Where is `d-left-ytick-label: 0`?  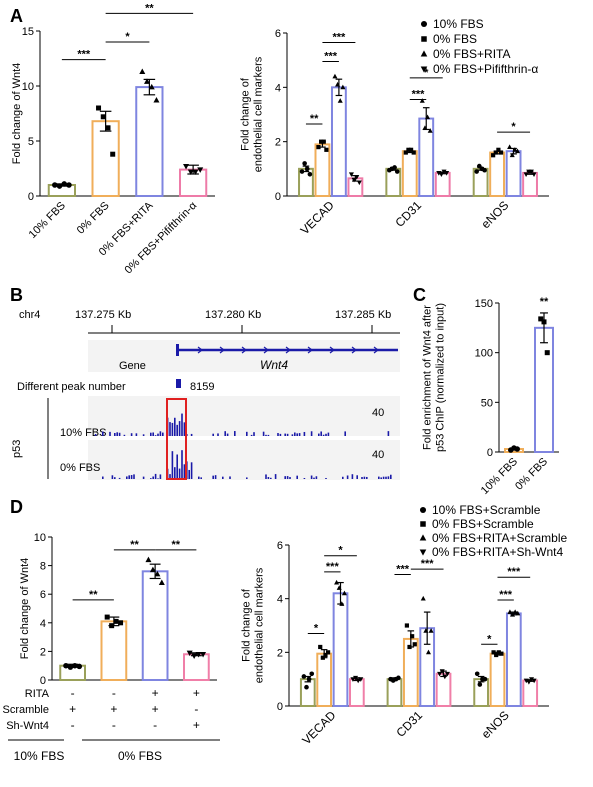
d-left-ytick-label: 0 is located at coordinates (43, 681).